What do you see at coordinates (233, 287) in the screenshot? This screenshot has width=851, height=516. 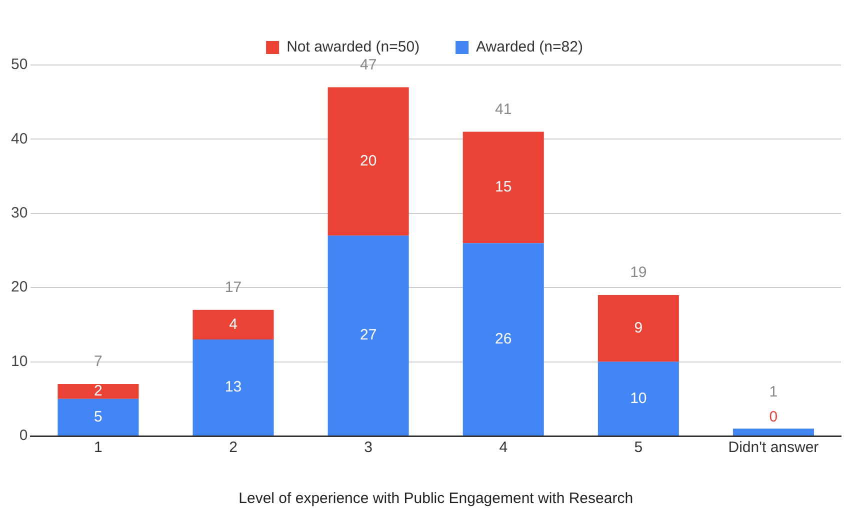 I see `total-label: 17` at bounding box center [233, 287].